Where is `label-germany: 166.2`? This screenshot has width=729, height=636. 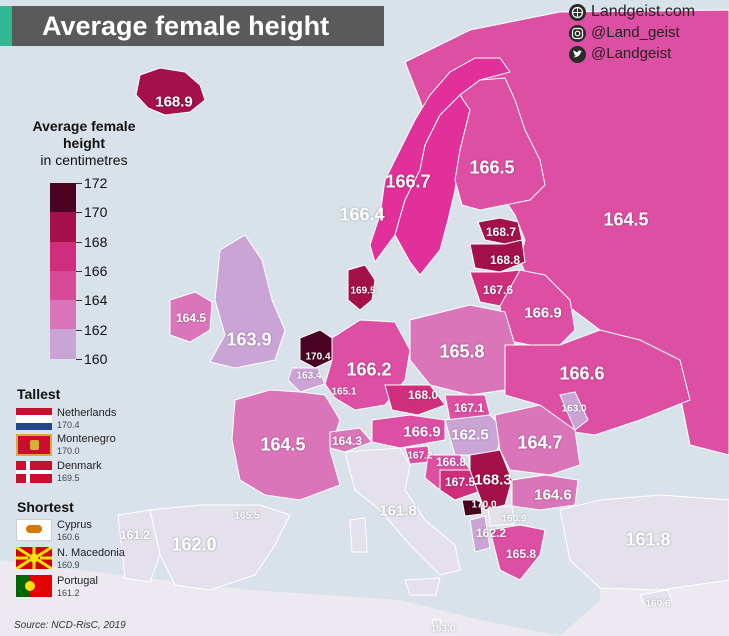
label-germany: 166.2 is located at coordinates (369, 369).